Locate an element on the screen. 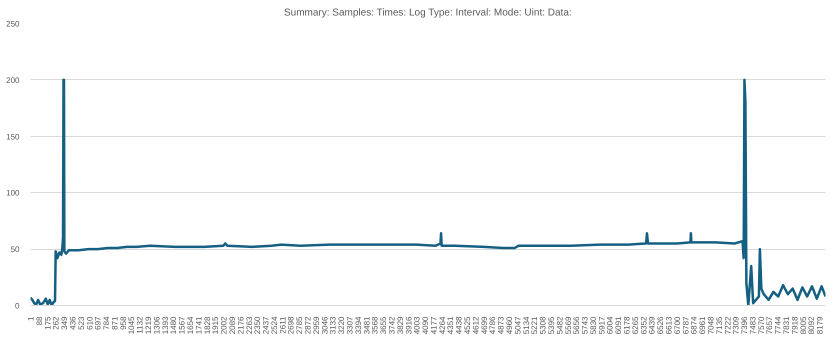 This screenshot has height=337, width=833. x-tick-label: 6787 is located at coordinates (685, 325).